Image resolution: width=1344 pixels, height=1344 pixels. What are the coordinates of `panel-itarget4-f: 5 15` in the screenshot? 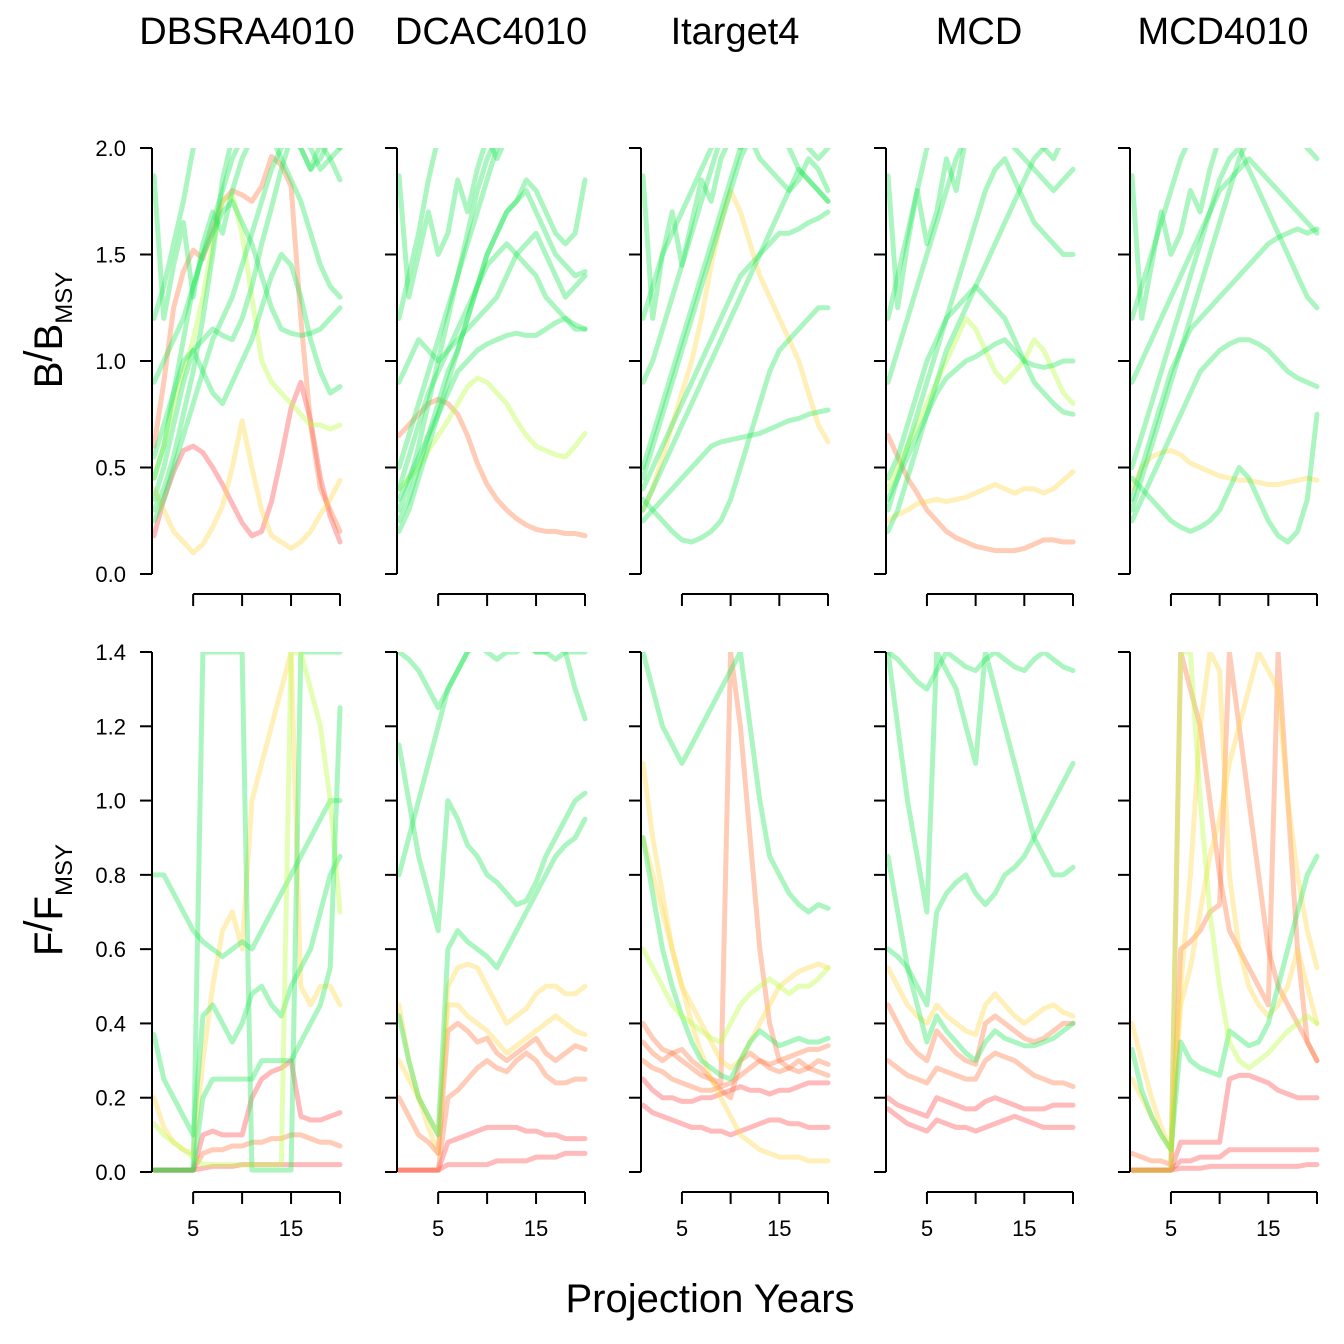 It's located at (730, 946).